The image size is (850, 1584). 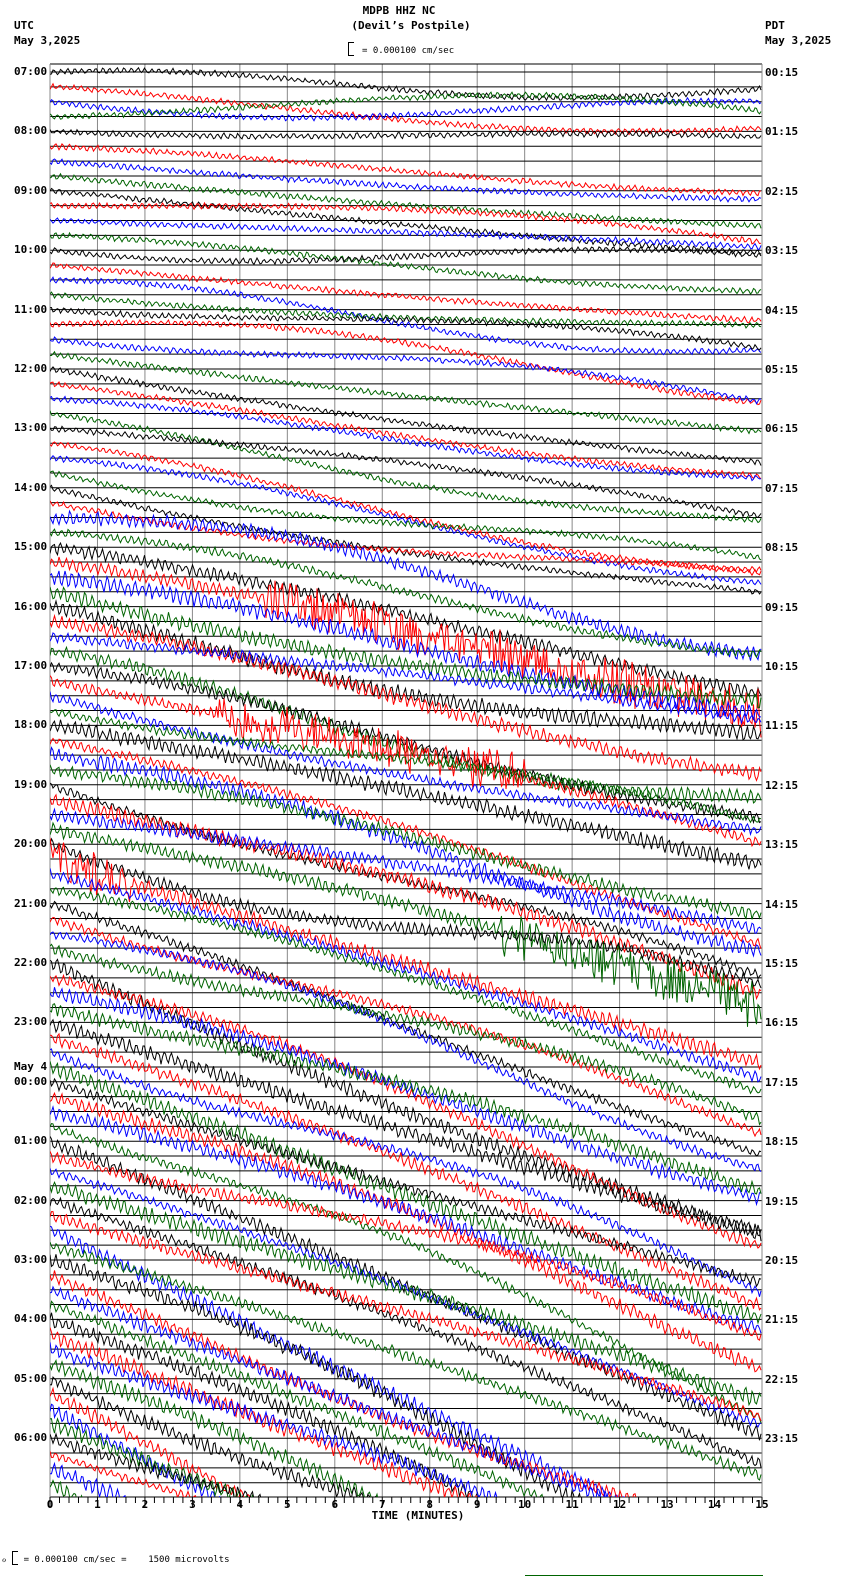 What do you see at coordinates (782, 1023) in the screenshot?
I see `pdt-hour-label: 16:15` at bounding box center [782, 1023].